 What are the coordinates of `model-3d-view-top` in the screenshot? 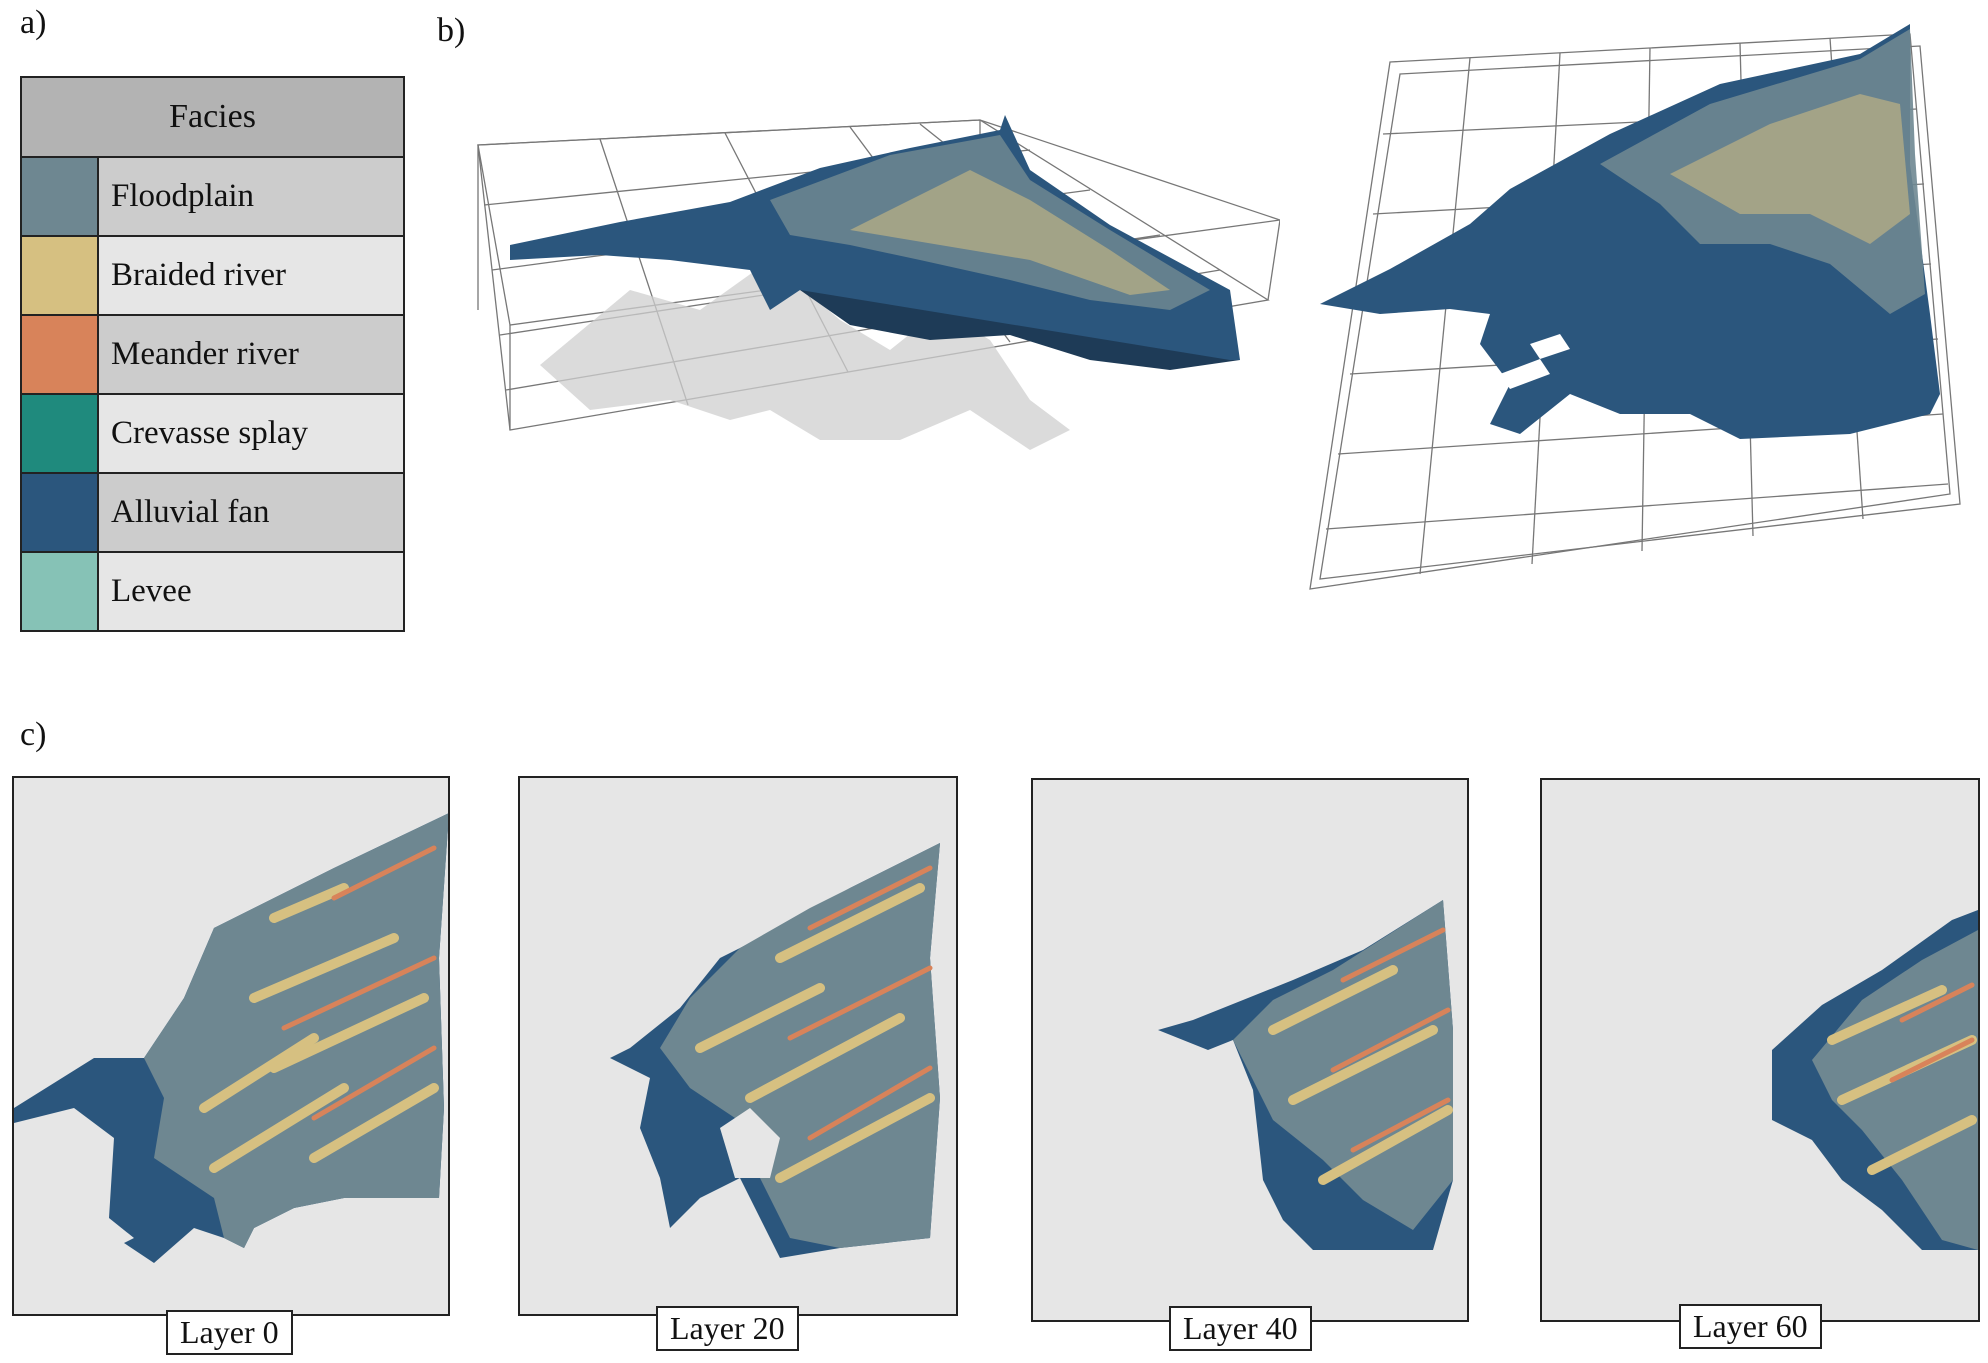 It's located at (1635, 307).